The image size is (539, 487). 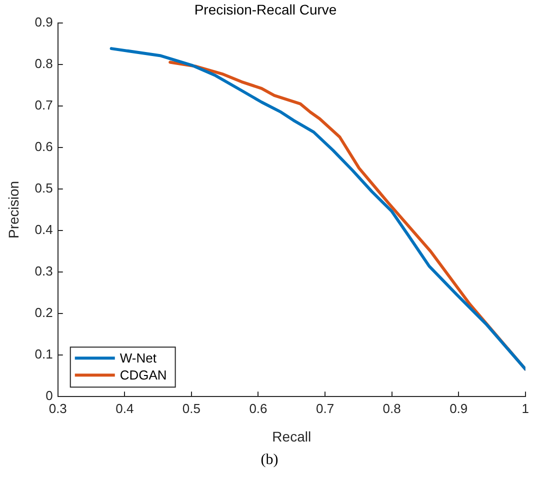 What do you see at coordinates (43, 146) in the screenshot?
I see `y-tick-label: 0.6` at bounding box center [43, 146].